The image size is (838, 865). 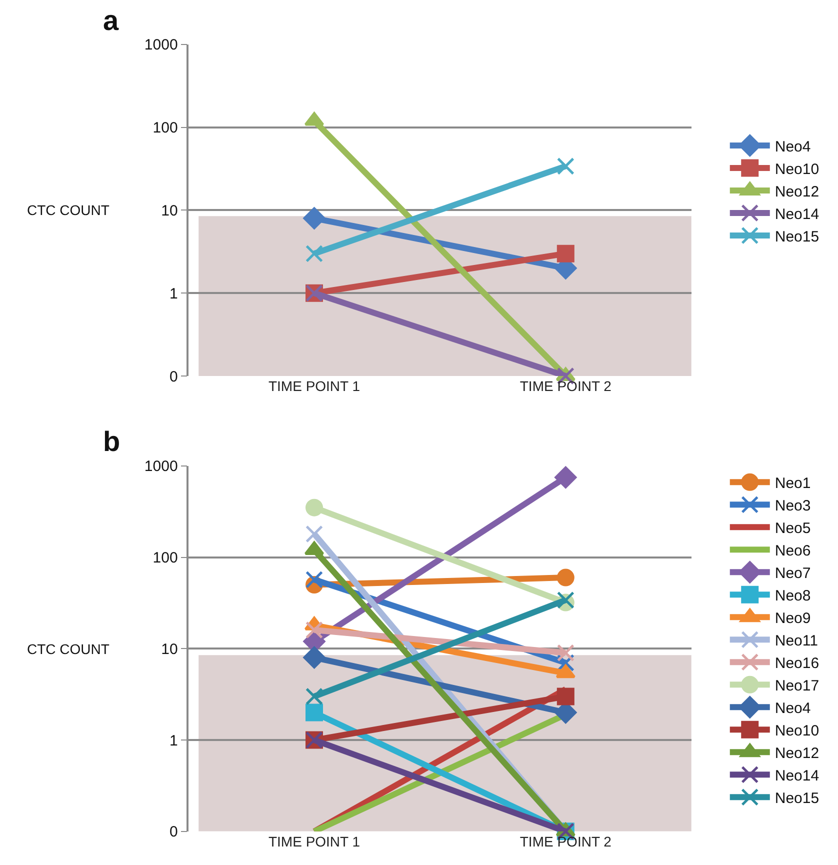 I want to click on legend-label: Neo9, so click(x=792, y=619).